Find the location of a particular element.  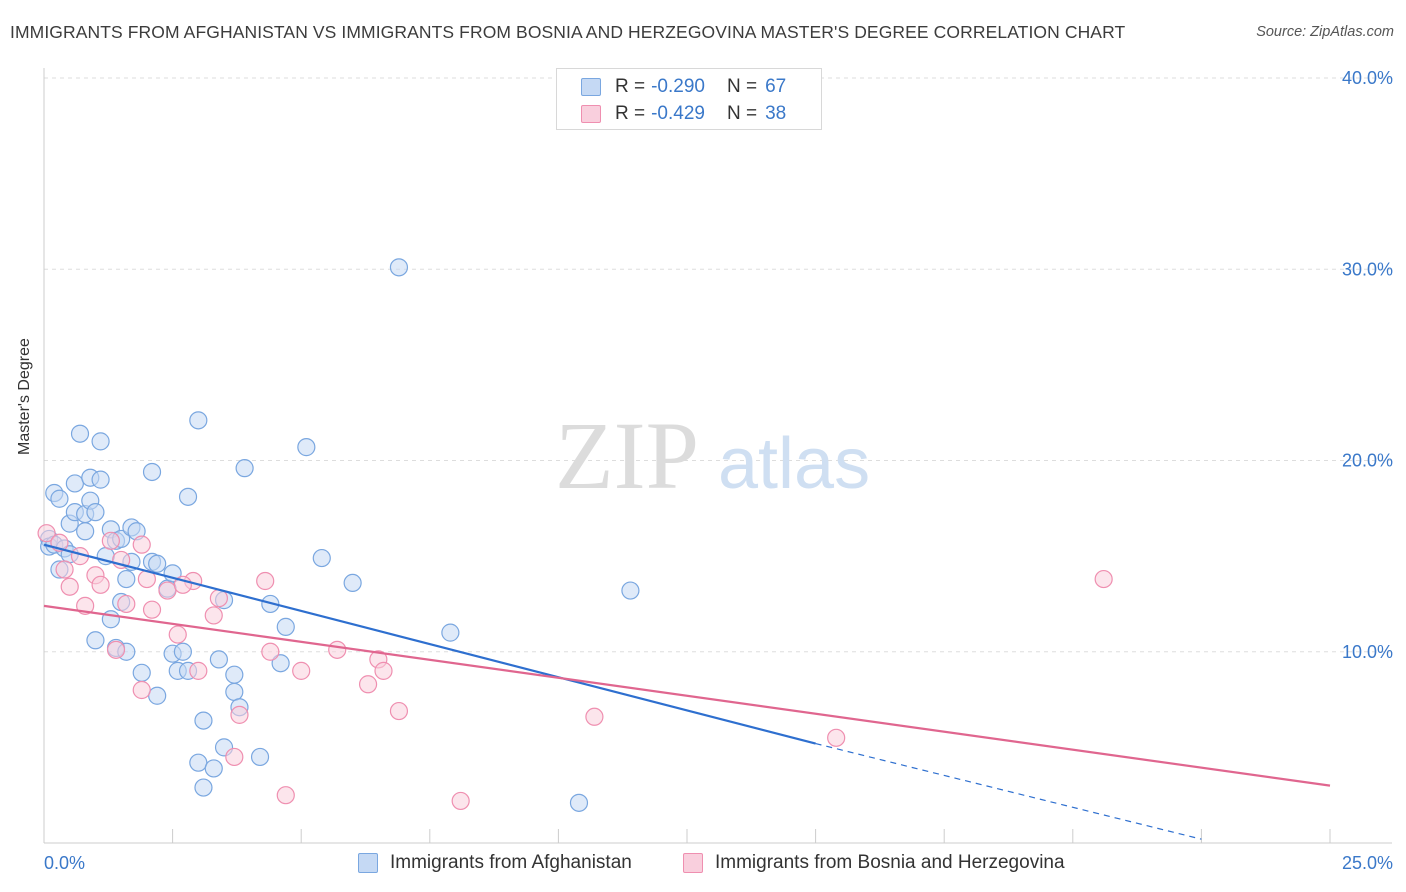

x-tick-label-max: 25.0% is located at coordinates (1367, 863).